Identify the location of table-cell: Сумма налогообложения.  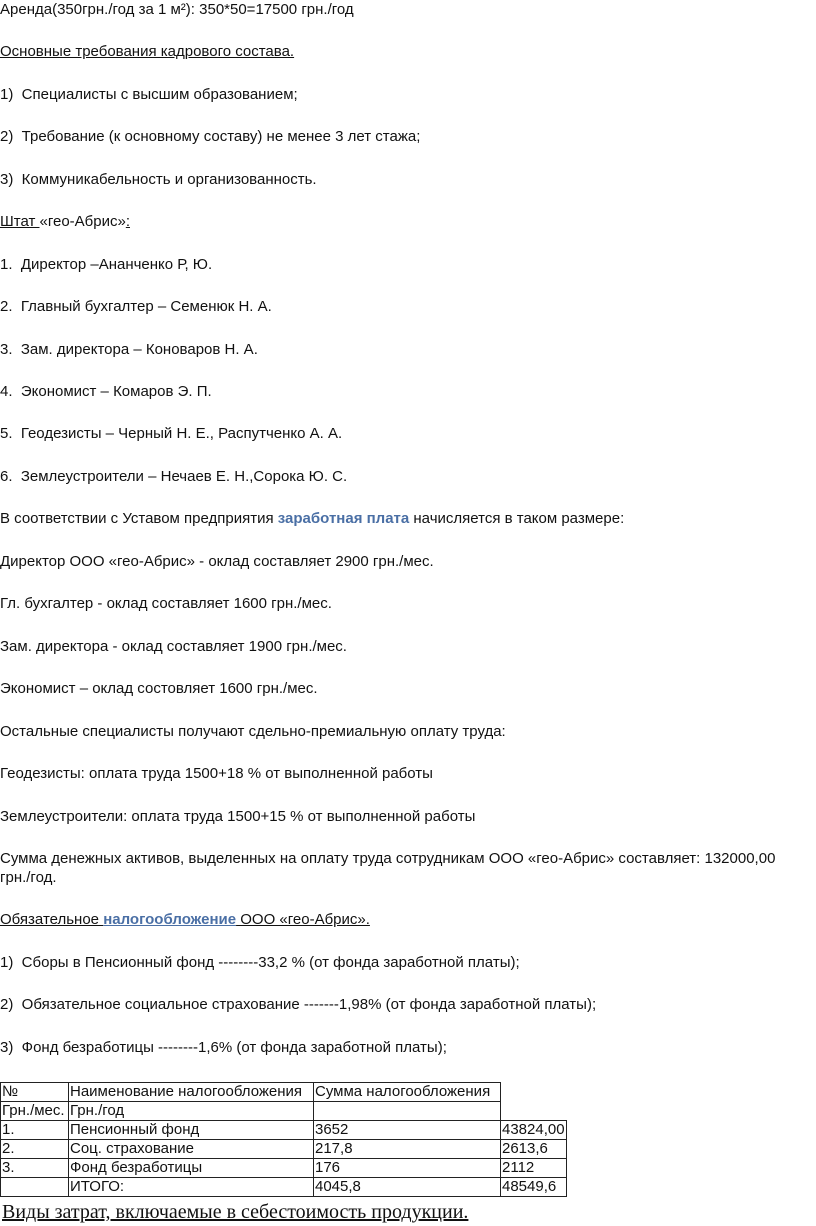
(407, 1092).